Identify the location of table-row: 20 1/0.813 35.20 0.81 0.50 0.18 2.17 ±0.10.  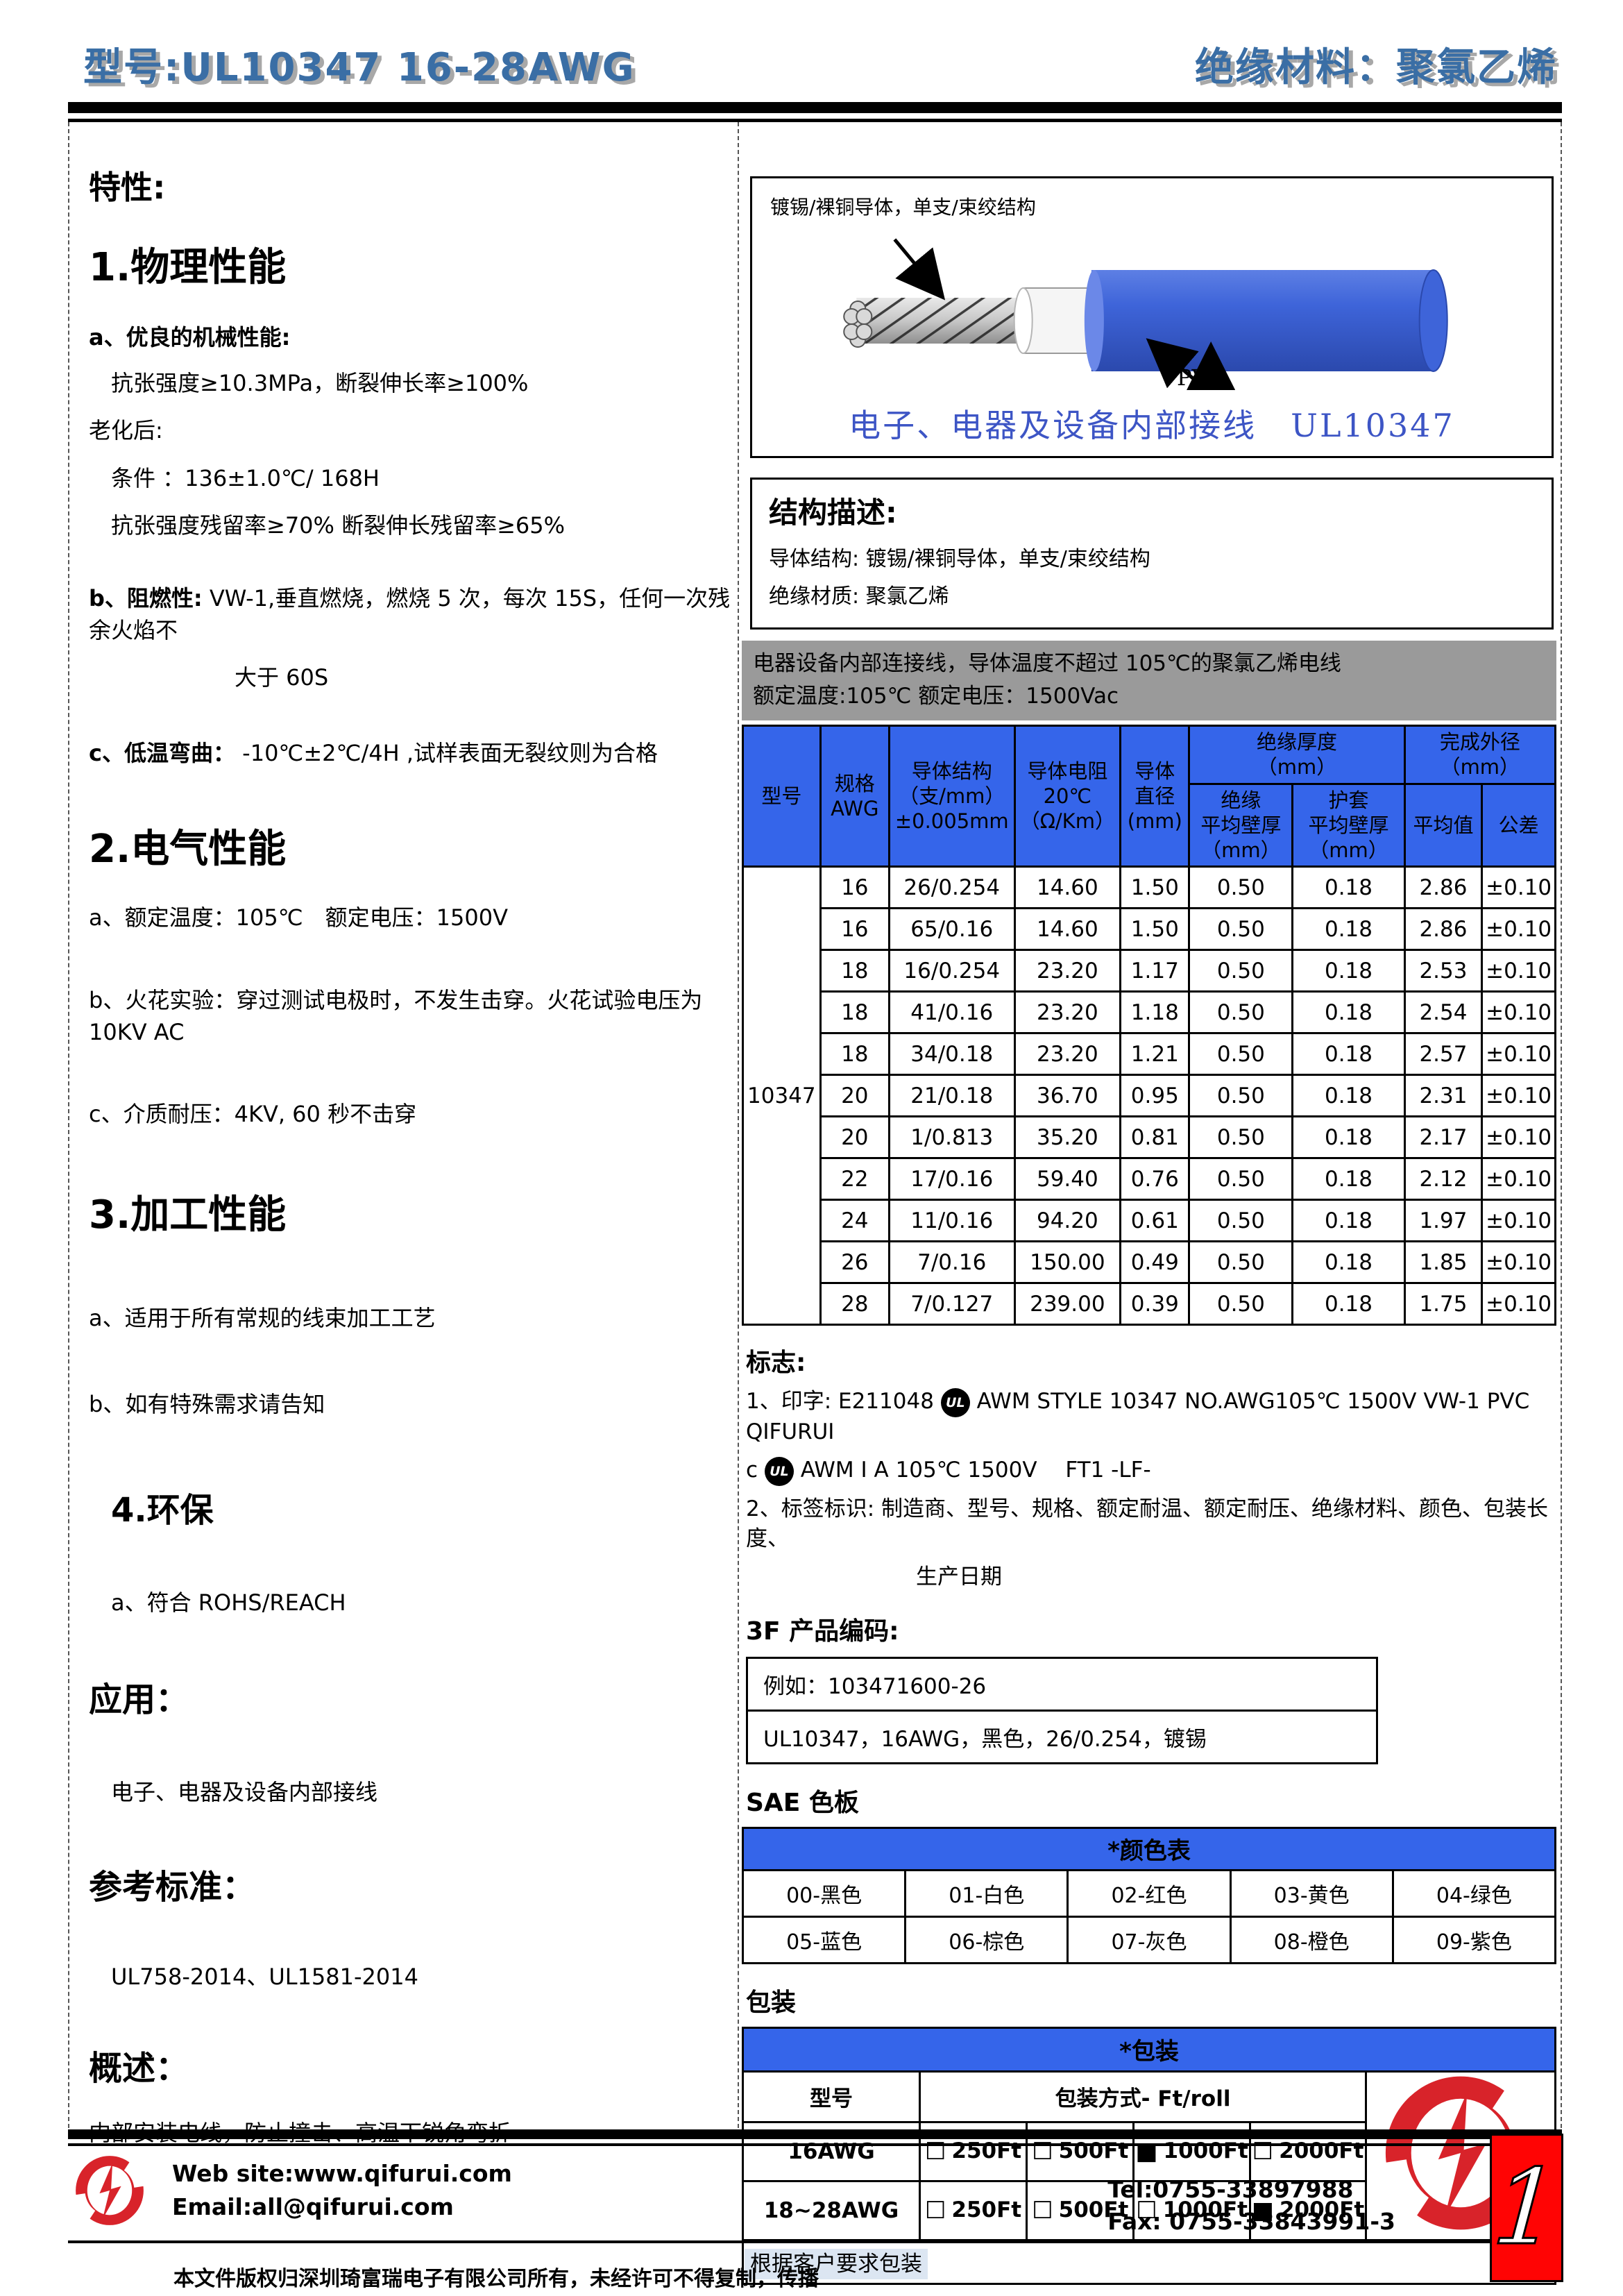
(1149, 1138).